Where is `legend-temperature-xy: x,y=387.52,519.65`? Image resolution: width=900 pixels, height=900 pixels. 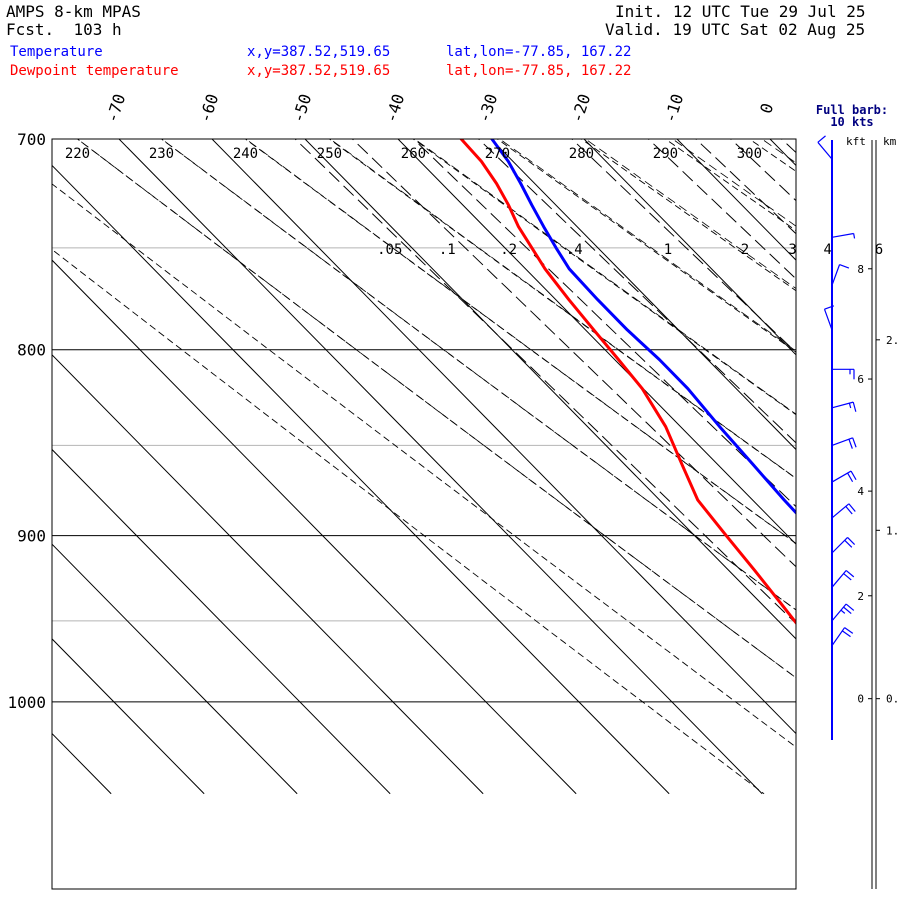 legend-temperature-xy: x,y=387.52,519.65 is located at coordinates (319, 52).